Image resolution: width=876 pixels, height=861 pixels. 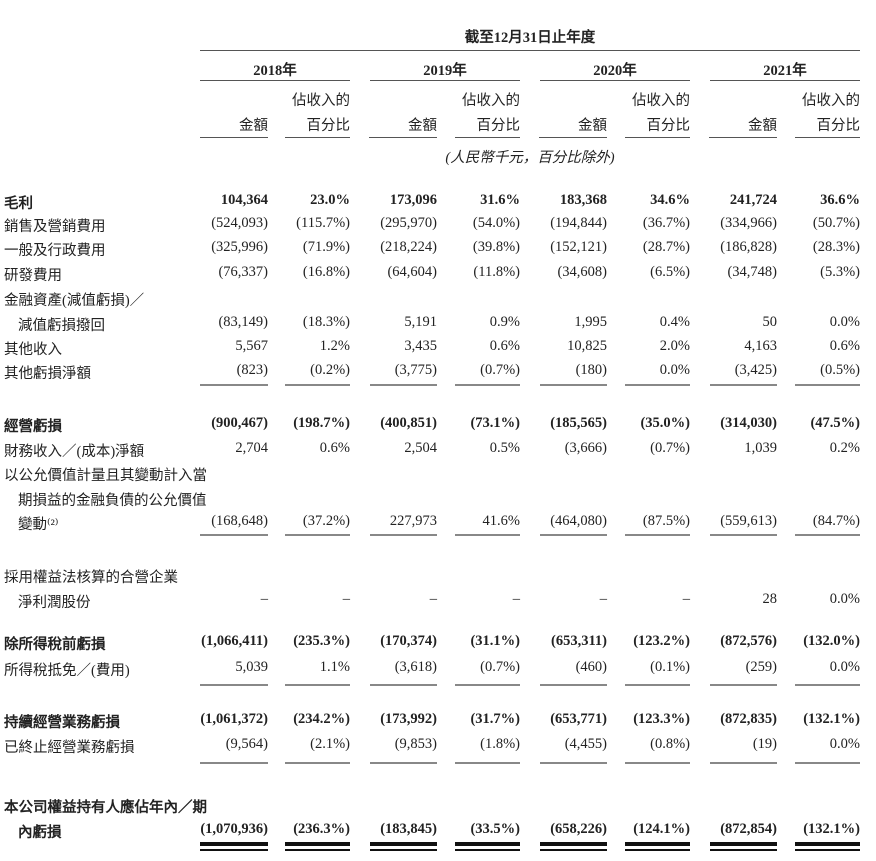 I want to click on row-label: 淨利潤股份, so click(x=54, y=602).